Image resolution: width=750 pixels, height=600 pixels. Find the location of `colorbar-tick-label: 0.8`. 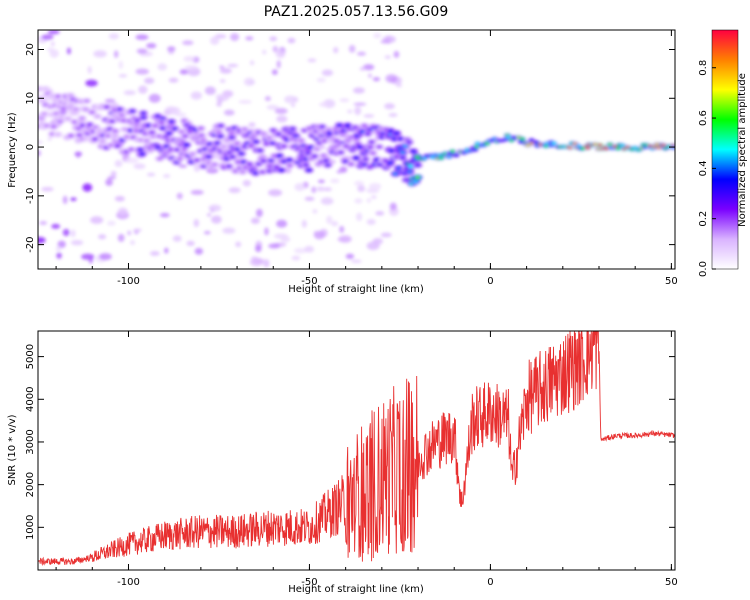

colorbar-tick-label: 0.8 is located at coordinates (703, 68).